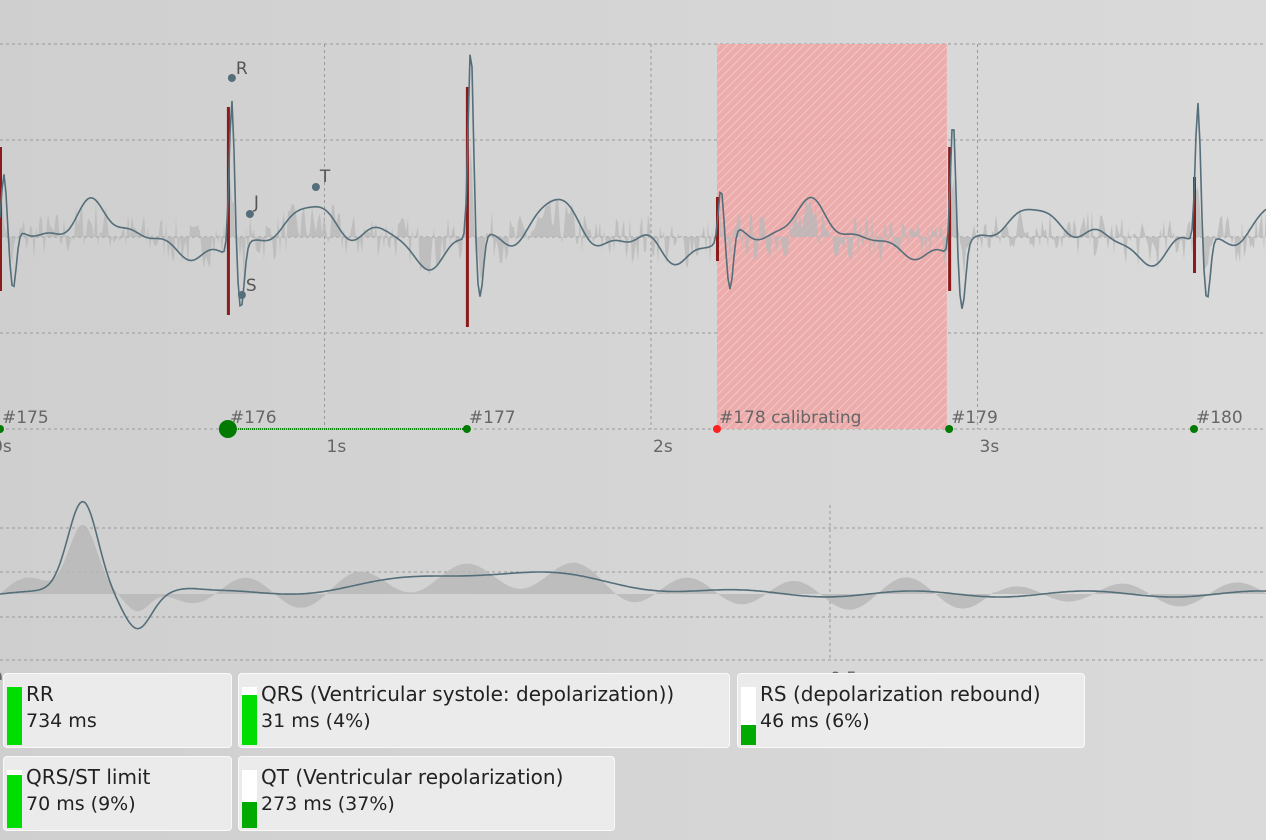 The height and width of the screenshot is (840, 1266). Describe the element at coordinates (117, 710) in the screenshot. I see `metric-card: RR 734 ms` at that location.